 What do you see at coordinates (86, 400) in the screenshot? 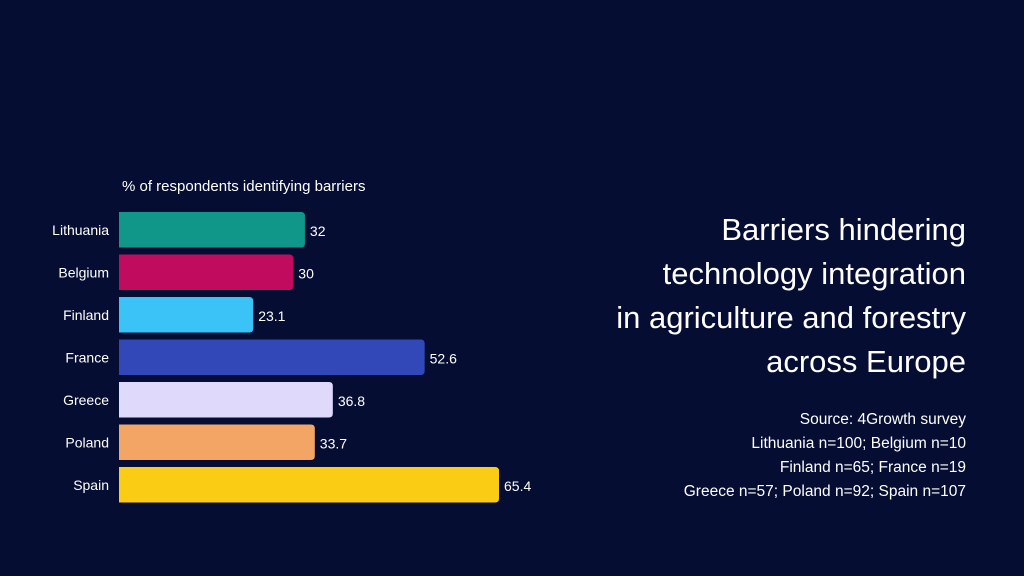
I see `category-label: Greece` at bounding box center [86, 400].